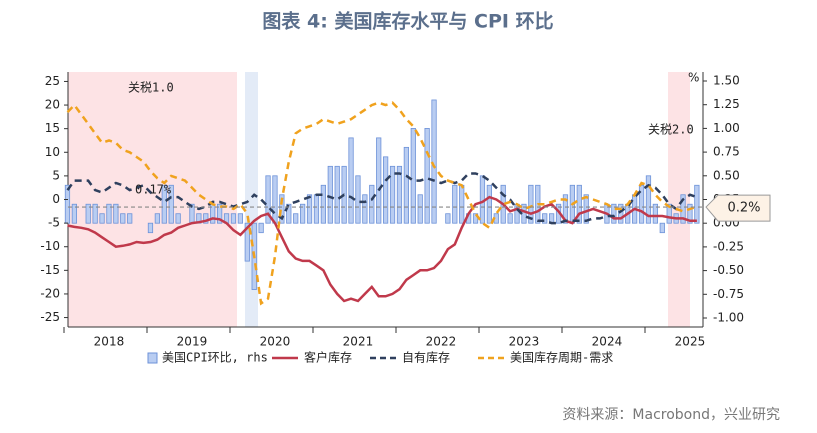 This screenshot has width=817, height=433. I want to click on legend-label: 客户库存, so click(328, 357).